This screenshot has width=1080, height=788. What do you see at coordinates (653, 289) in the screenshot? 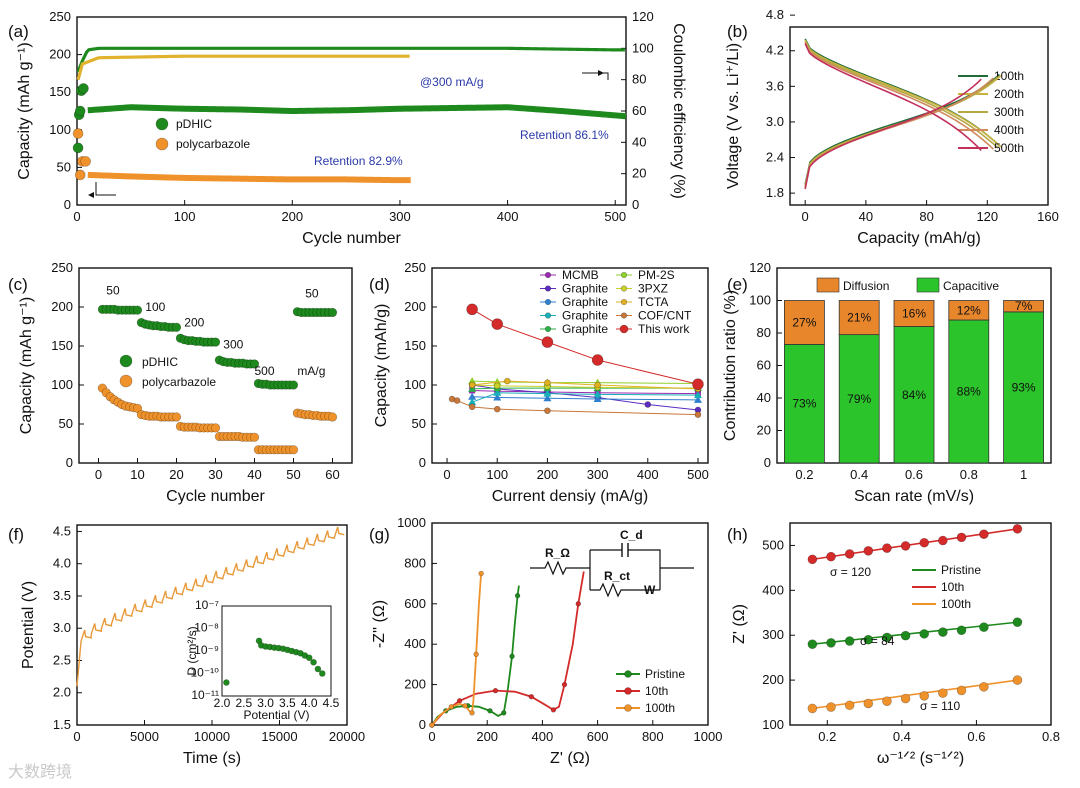
I see `chart-d-legend-label: 3PXZ` at bounding box center [653, 289].